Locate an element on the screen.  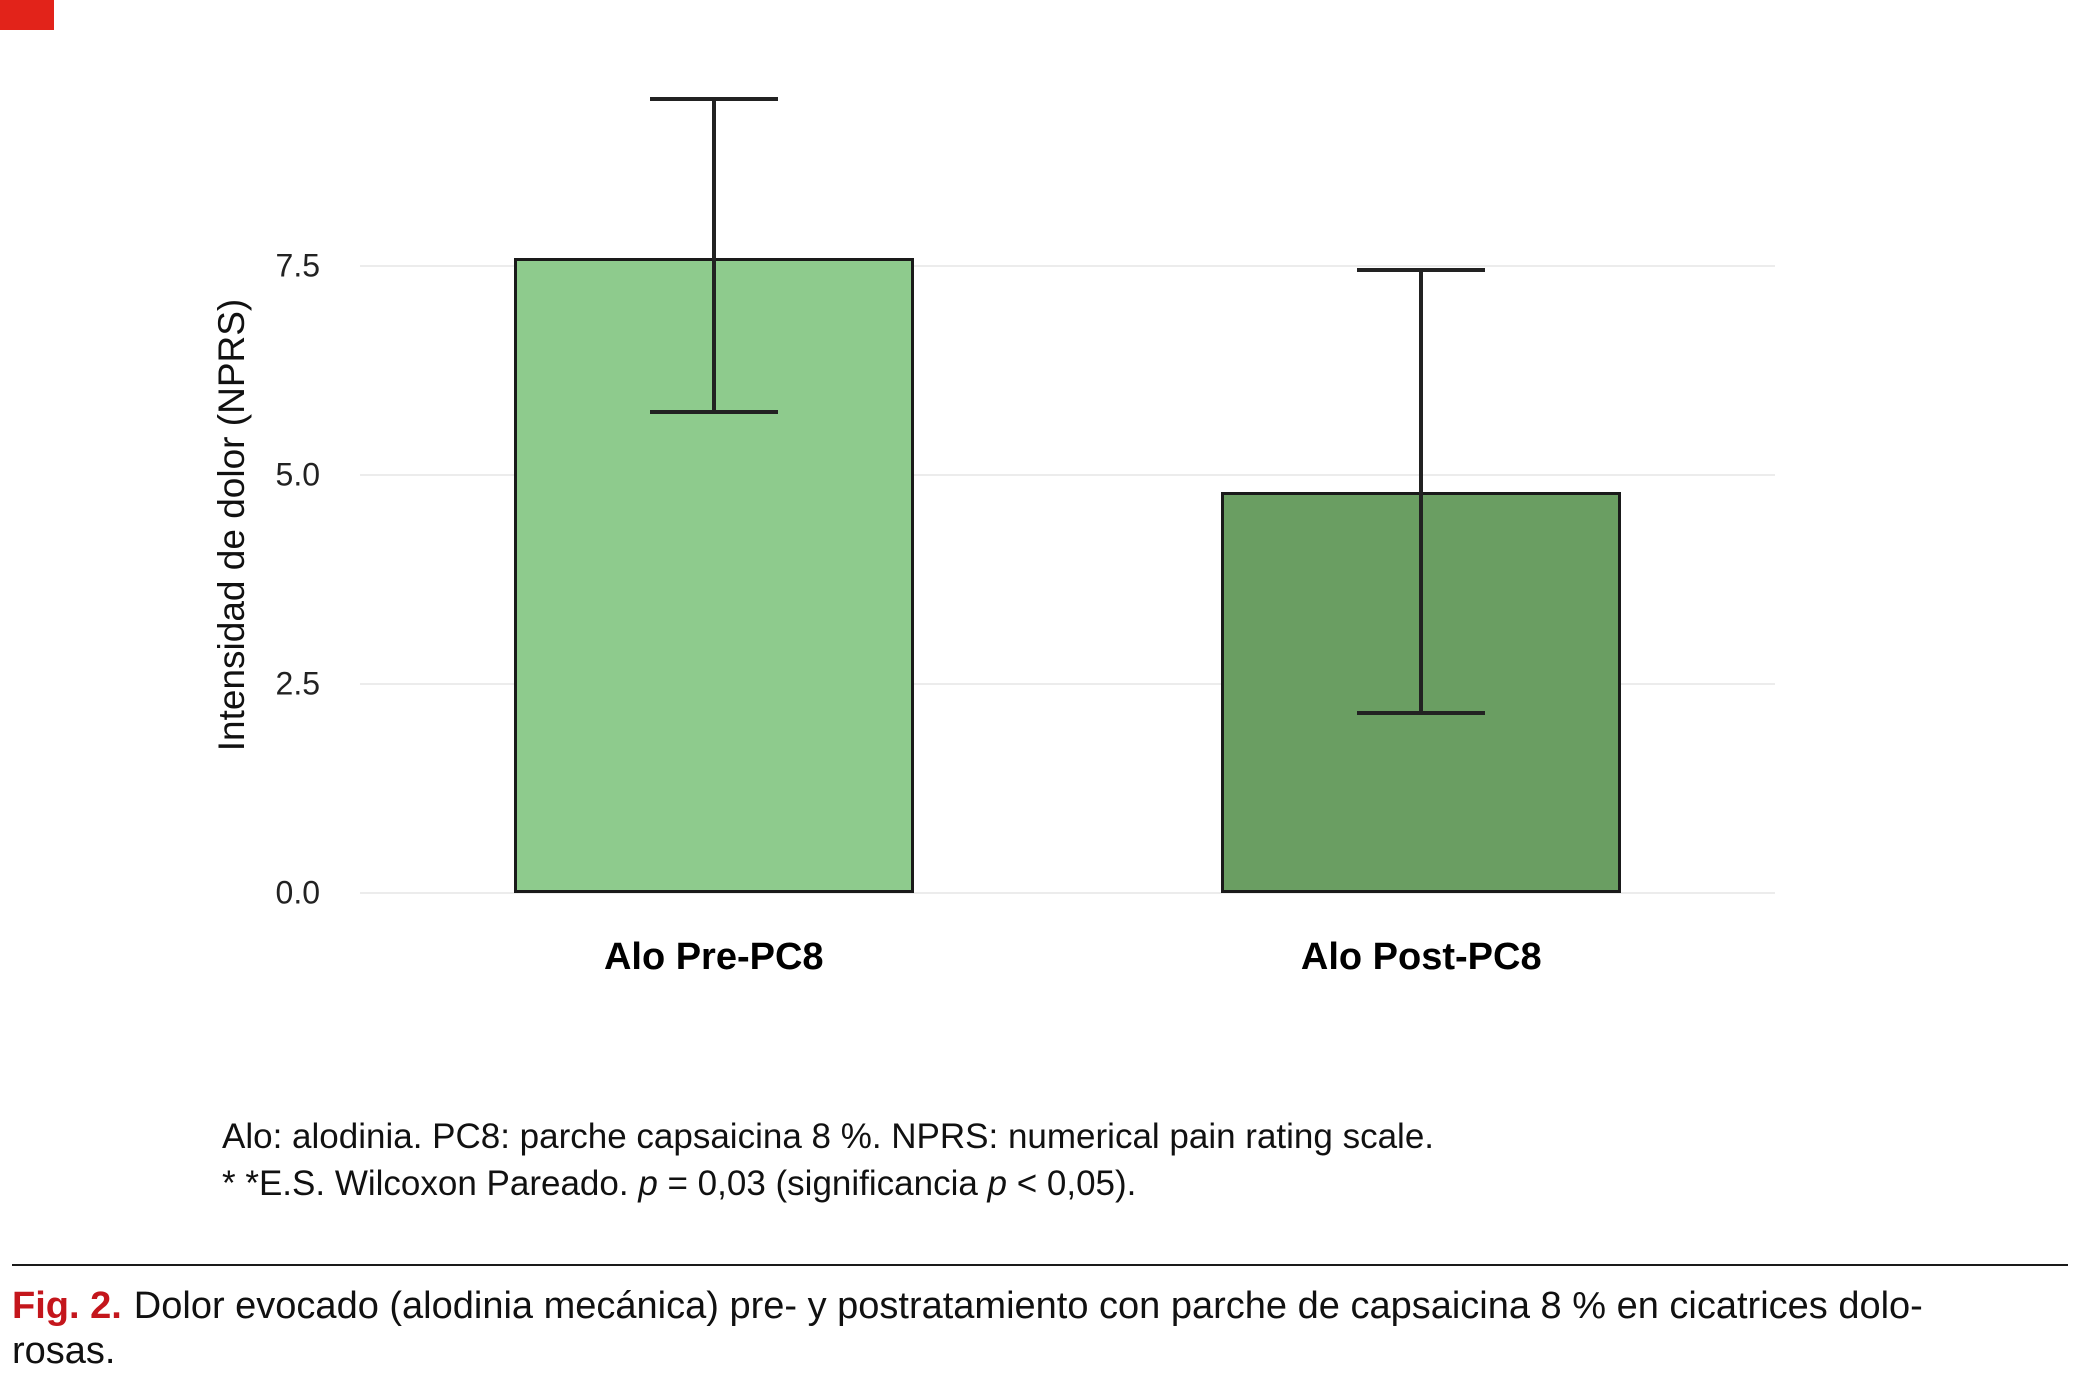
y-tick-label: 2.5 is located at coordinates (297, 683).